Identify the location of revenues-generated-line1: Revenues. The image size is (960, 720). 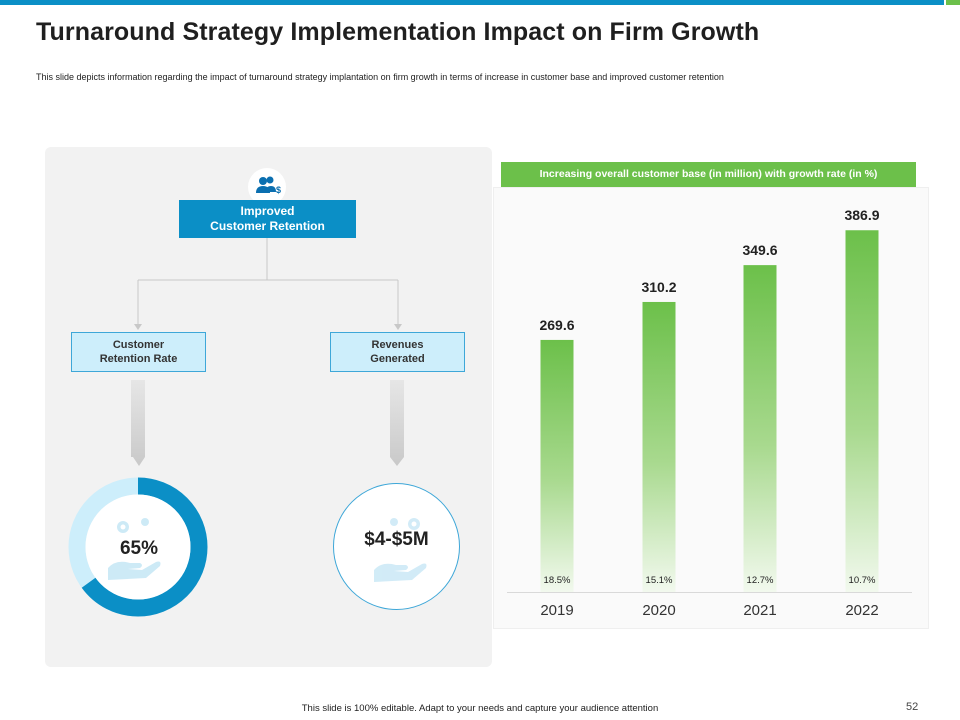
(397, 345).